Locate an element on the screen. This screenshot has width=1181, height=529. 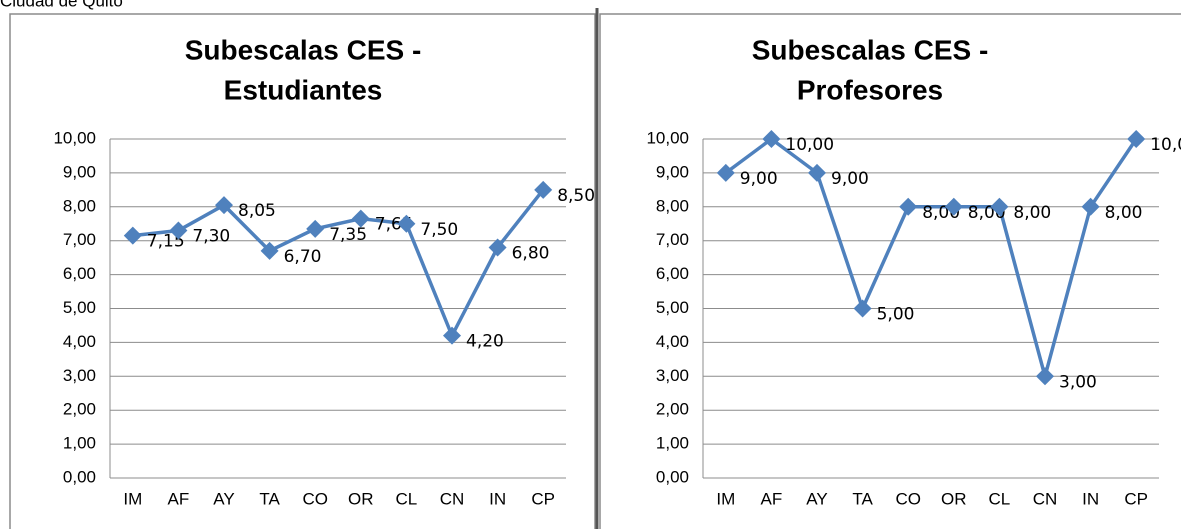
chart-title: Profesores is located at coordinates (870, 89).